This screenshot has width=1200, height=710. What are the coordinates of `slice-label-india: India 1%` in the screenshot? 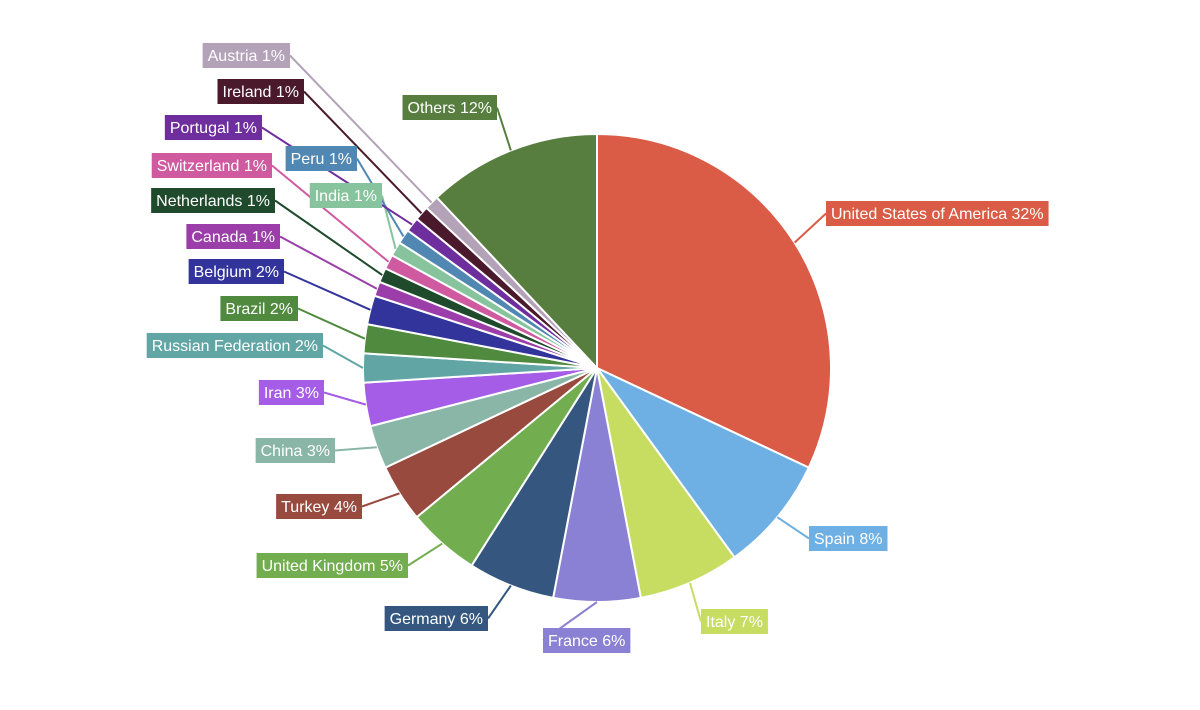 It's located at (346, 196).